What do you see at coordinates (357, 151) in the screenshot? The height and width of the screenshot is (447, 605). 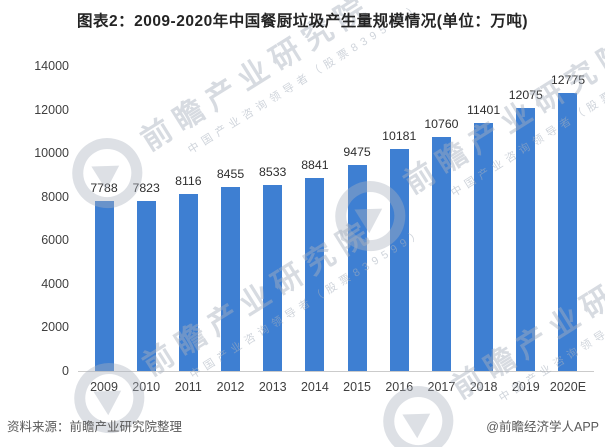 I see `bar-value-label: 9475` at bounding box center [357, 151].